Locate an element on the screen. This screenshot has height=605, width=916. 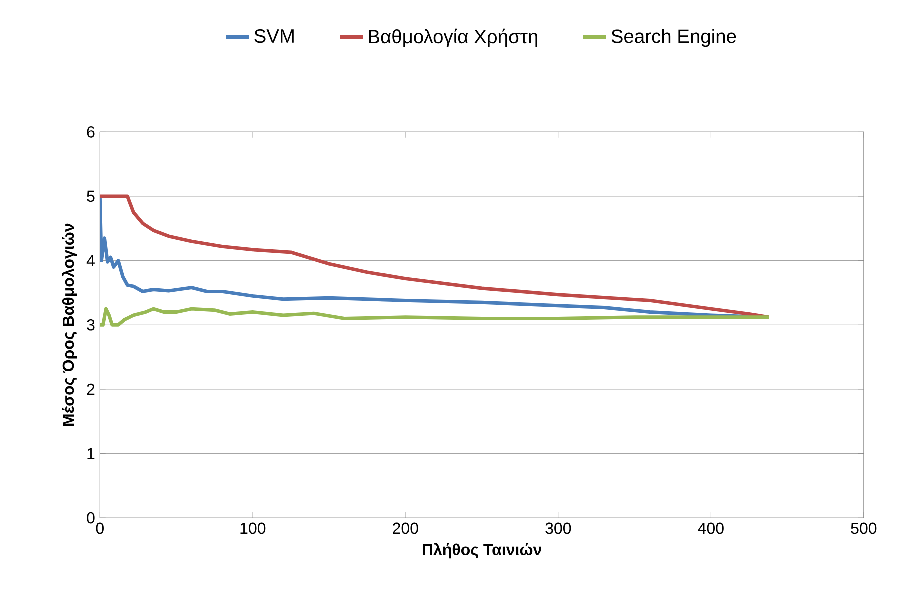
x-tick-label: 400 is located at coordinates (711, 528).